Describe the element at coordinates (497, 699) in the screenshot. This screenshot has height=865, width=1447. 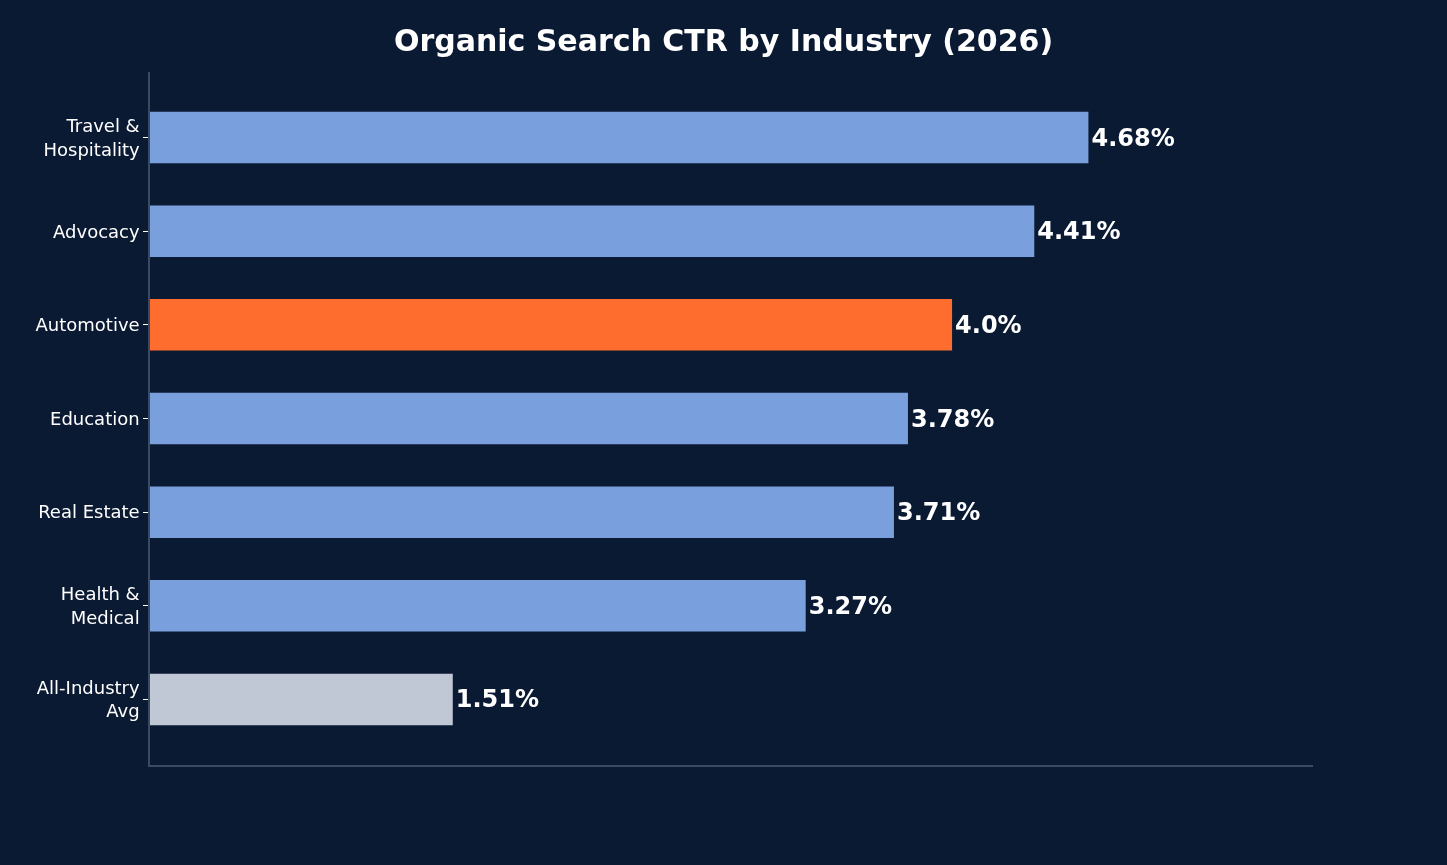
I see `data-label: 1.51%` at that location.